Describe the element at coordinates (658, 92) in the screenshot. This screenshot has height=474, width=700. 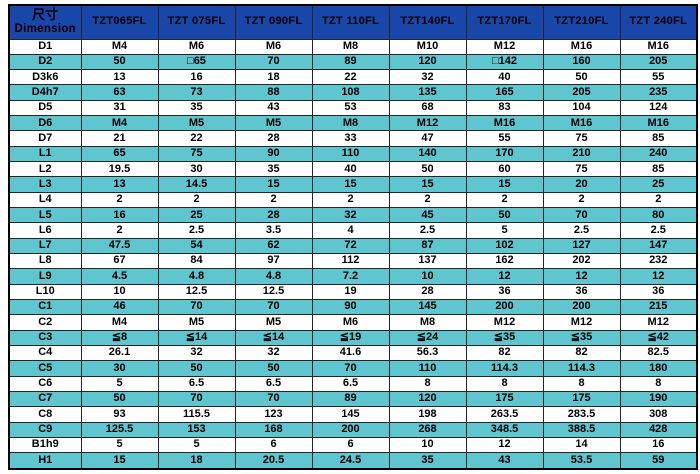
I see `table-cell: 235` at that location.